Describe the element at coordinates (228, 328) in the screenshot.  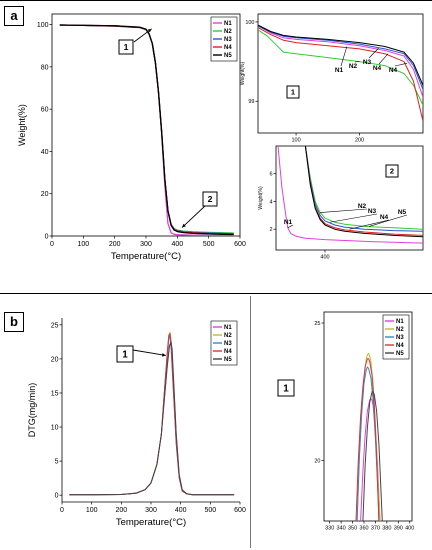
I see `dtg-main-legend-label-n1: N1` at that location.